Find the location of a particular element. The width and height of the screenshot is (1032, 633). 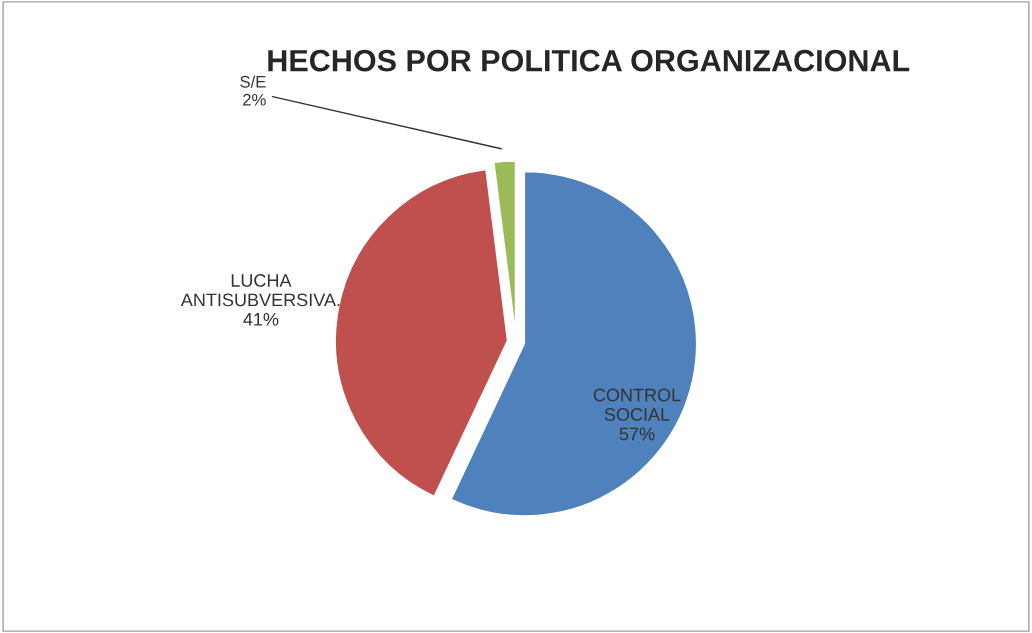

slice-label: CONTROL SOCIAL is located at coordinates (637, 404).